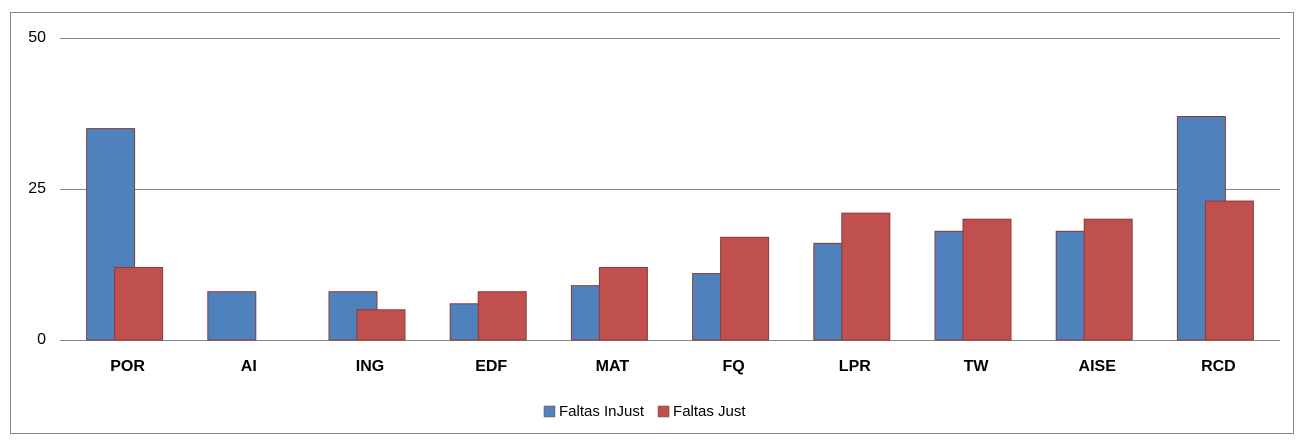 This screenshot has width=1296, height=443. Describe the element at coordinates (613, 366) in the screenshot. I see `x-tick-label: MAT` at that location.